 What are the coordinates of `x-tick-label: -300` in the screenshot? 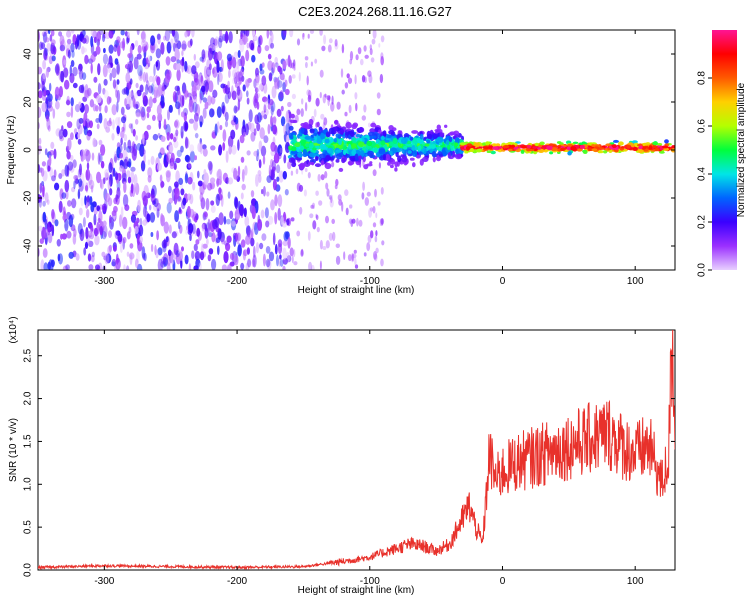 It's located at (104, 281).